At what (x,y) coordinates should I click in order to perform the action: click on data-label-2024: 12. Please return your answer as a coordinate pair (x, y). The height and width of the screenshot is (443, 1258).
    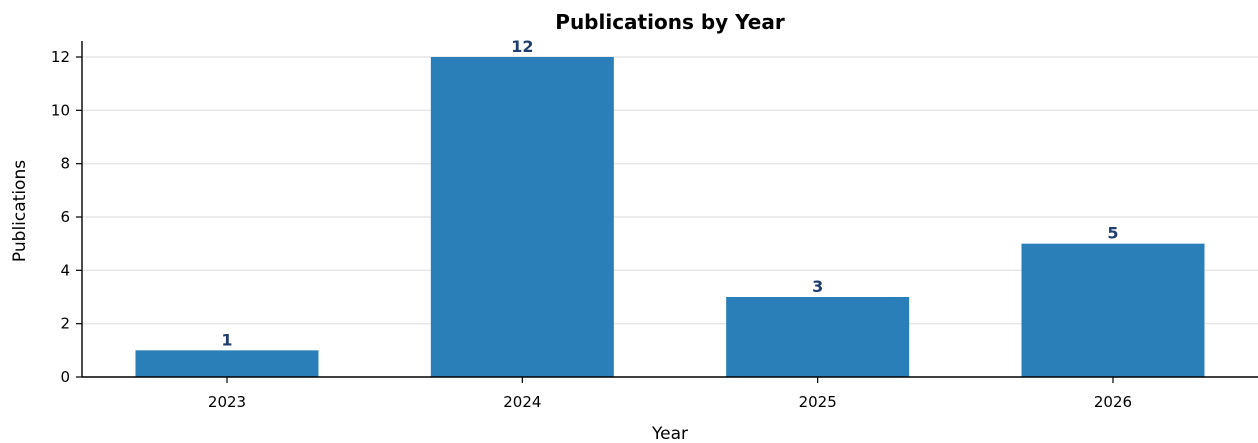
    Looking at the image, I should click on (522, 46).